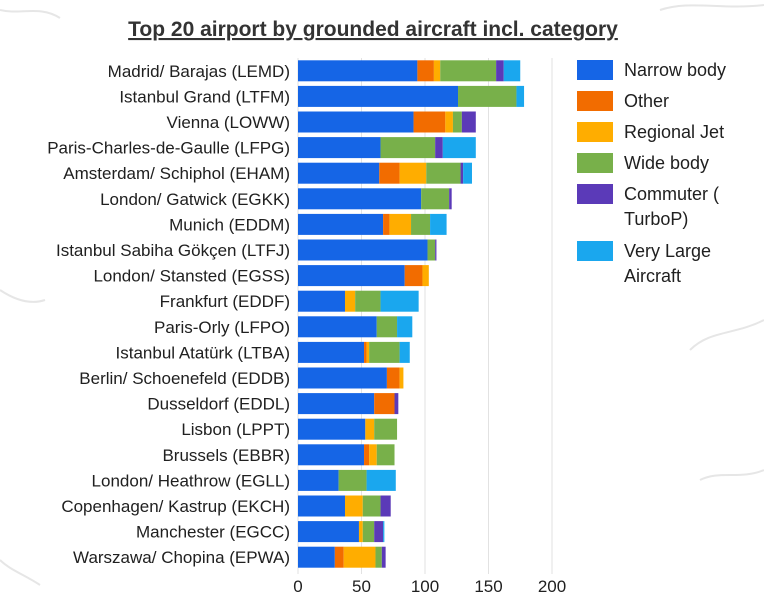 Image resolution: width=764 pixels, height=612 pixels. I want to click on x-tick-label: 50, so click(361, 586).